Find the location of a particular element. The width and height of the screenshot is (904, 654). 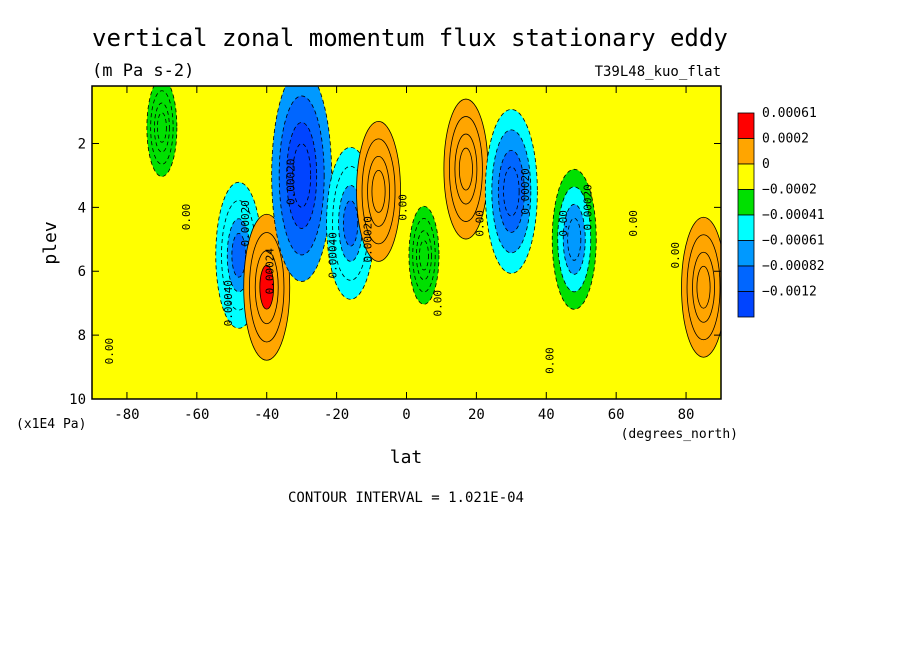

x-tick-label: -60 is located at coordinates (196, 415).